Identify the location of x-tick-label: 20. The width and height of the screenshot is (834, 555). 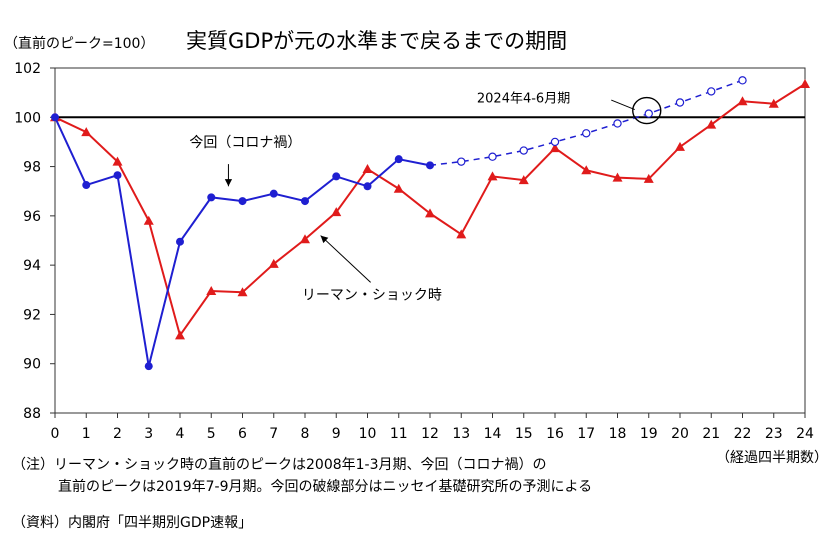
(680, 434).